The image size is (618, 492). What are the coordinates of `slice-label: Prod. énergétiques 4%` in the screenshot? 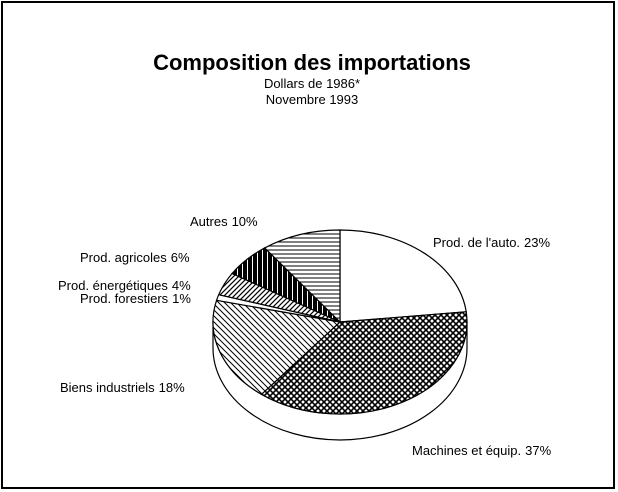 It's located at (124, 285).